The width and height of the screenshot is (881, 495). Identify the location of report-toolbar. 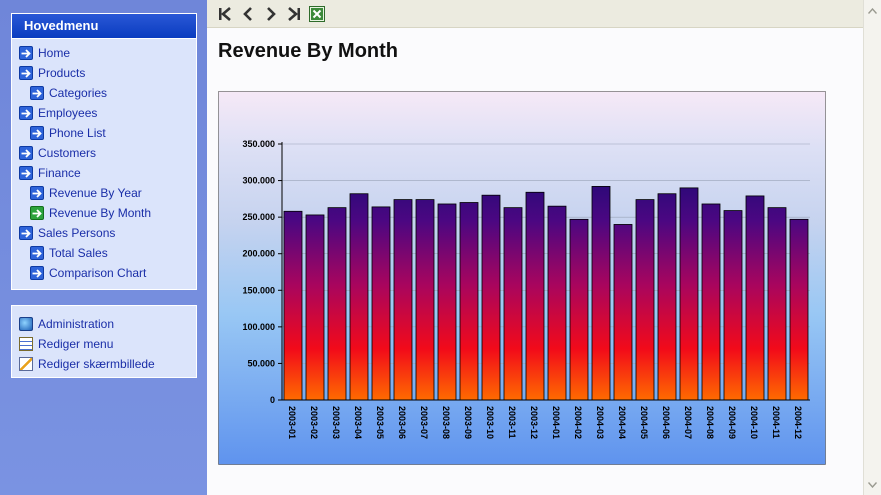
(535, 14).